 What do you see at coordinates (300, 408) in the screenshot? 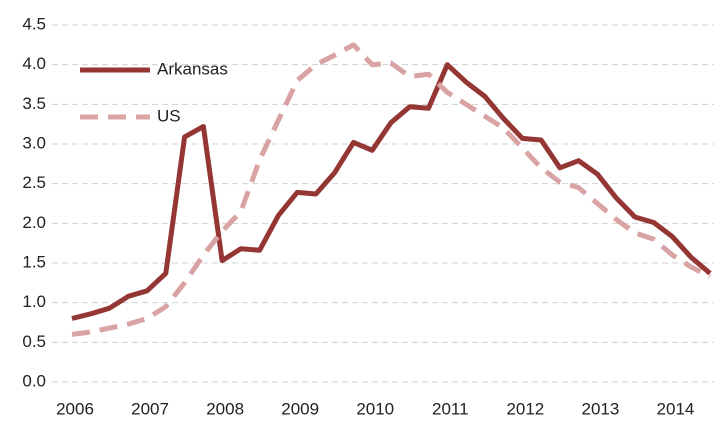
I see `x-tick-label: 2009` at bounding box center [300, 408].